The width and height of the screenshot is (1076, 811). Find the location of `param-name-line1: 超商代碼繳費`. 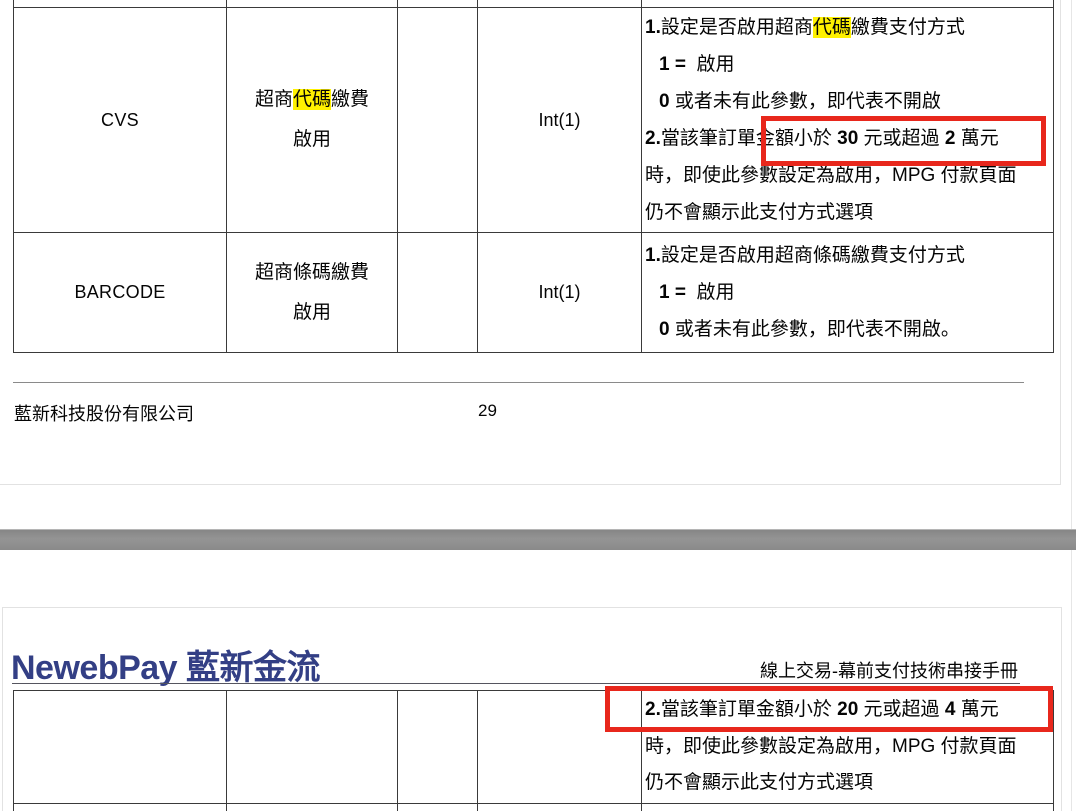

param-name-line1: 超商代碼繳費 is located at coordinates (312, 100).